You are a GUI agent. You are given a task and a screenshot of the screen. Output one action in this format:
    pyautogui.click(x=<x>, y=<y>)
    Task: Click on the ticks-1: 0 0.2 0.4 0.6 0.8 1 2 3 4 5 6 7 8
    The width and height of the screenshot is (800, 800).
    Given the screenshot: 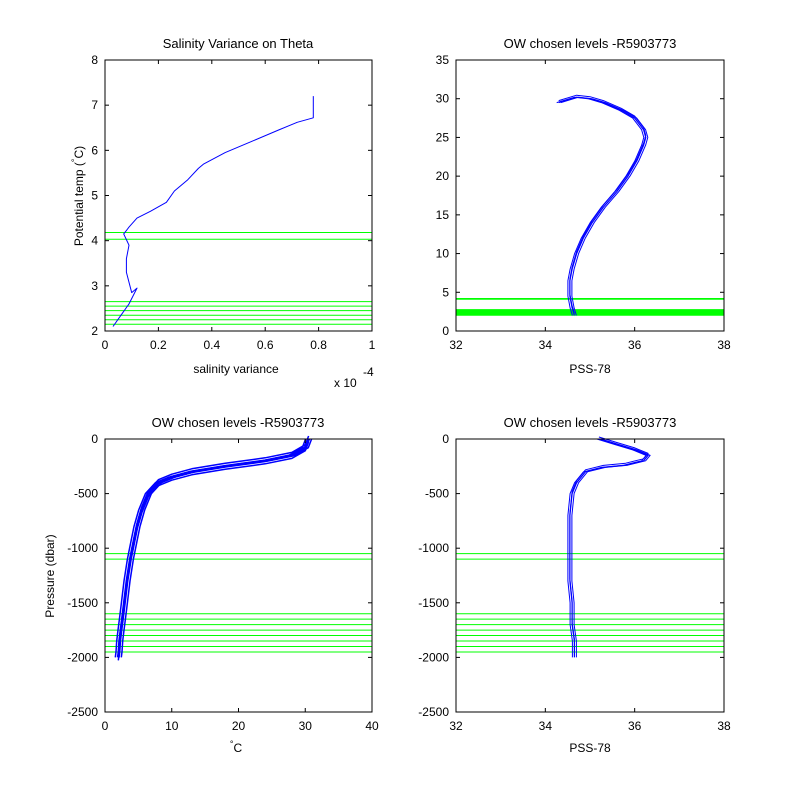 What is the action you would take?
    pyautogui.click(x=233, y=202)
    